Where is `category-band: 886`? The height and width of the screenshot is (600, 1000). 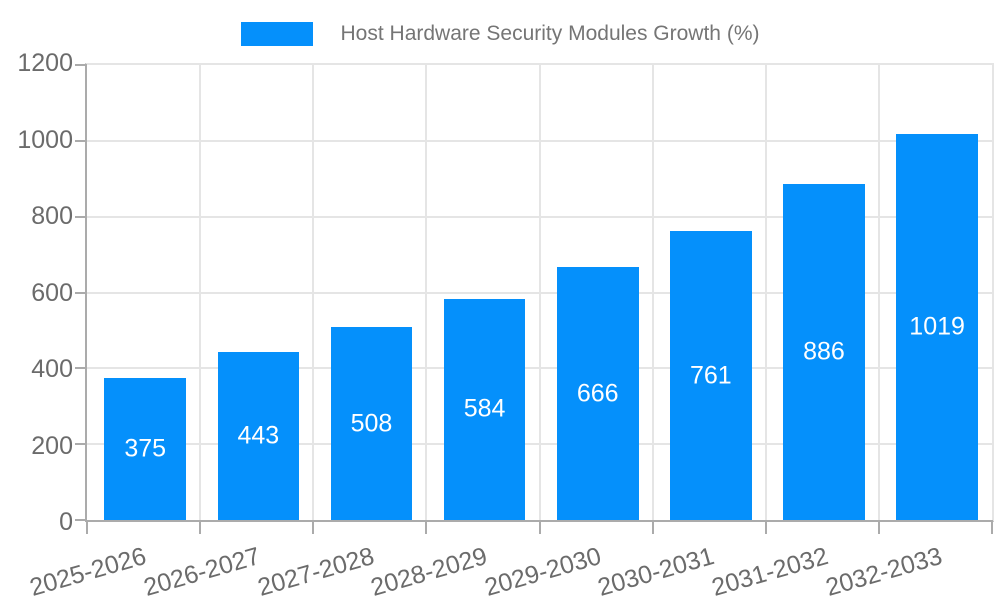
category-band: 886 is located at coordinates (822, 292).